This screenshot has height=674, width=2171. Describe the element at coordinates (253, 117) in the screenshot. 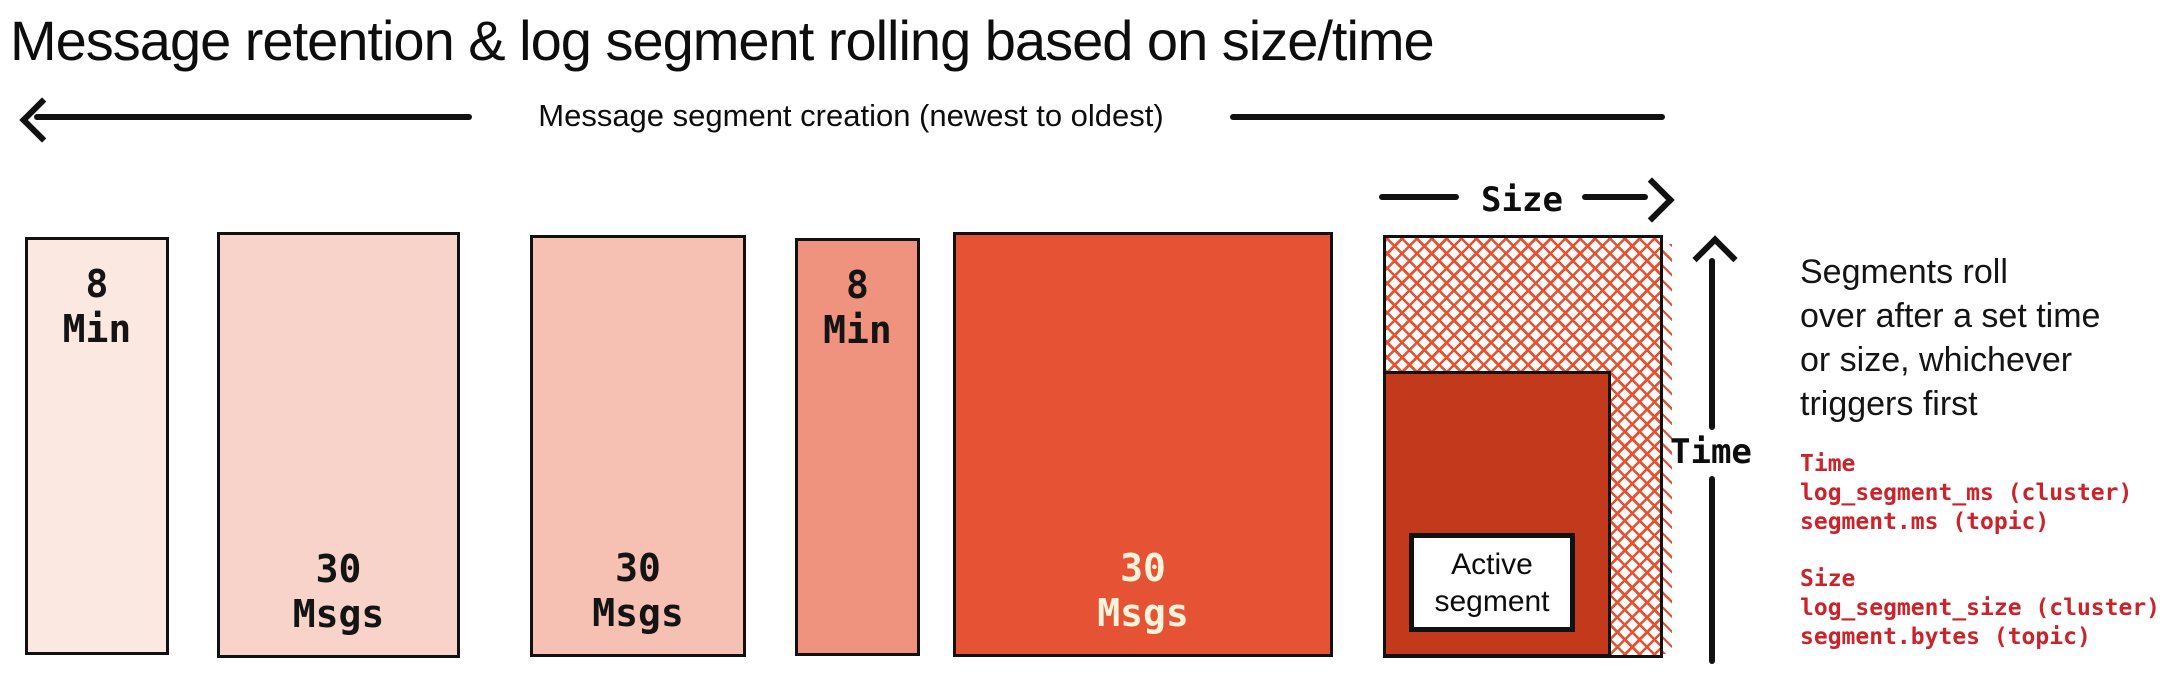

I see `creation-arrow-line-left` at that location.